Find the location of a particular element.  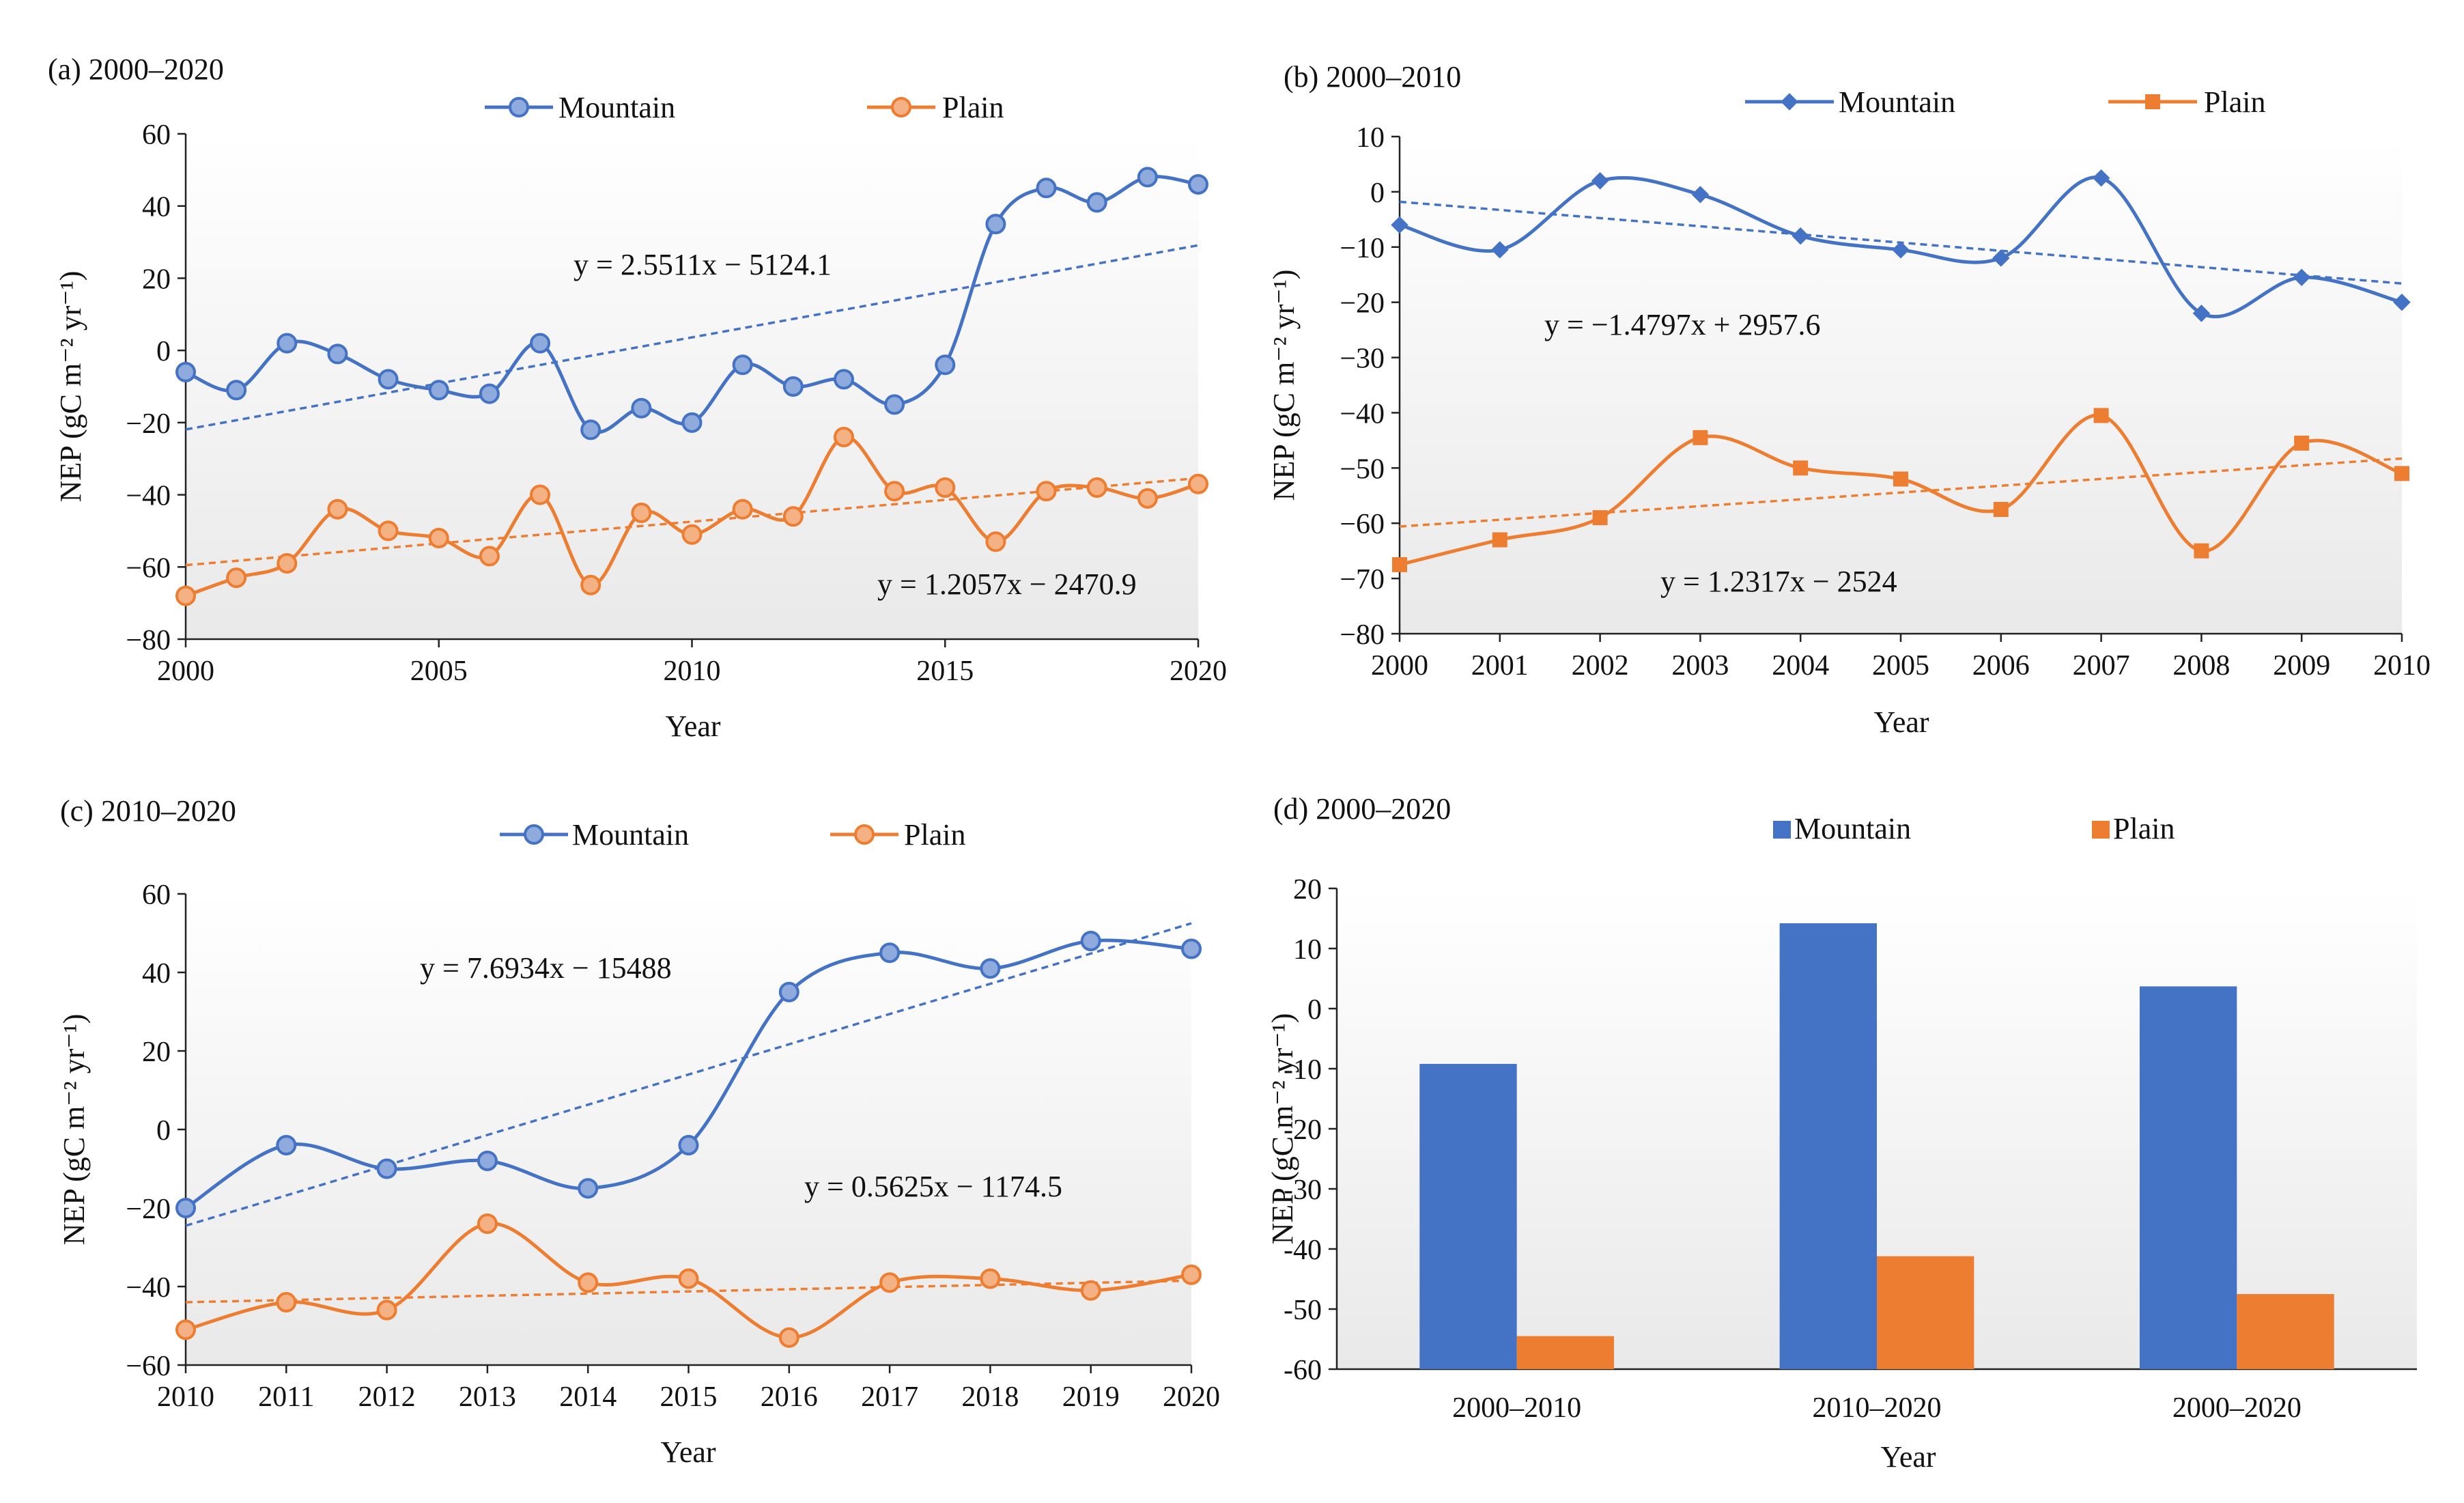

panel-a-plot-area is located at coordinates (692, 387).